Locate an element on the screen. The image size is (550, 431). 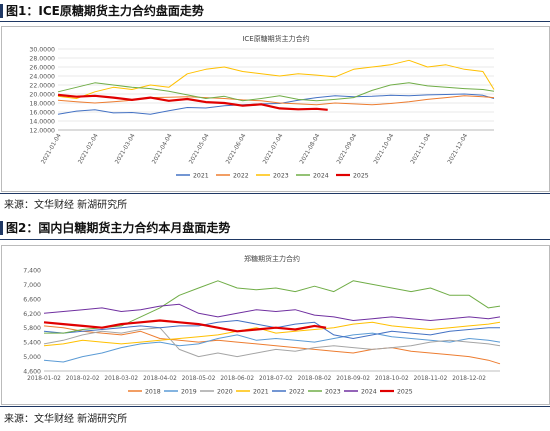
y-tick-label: 28.0000 is located at coordinates (42, 59).